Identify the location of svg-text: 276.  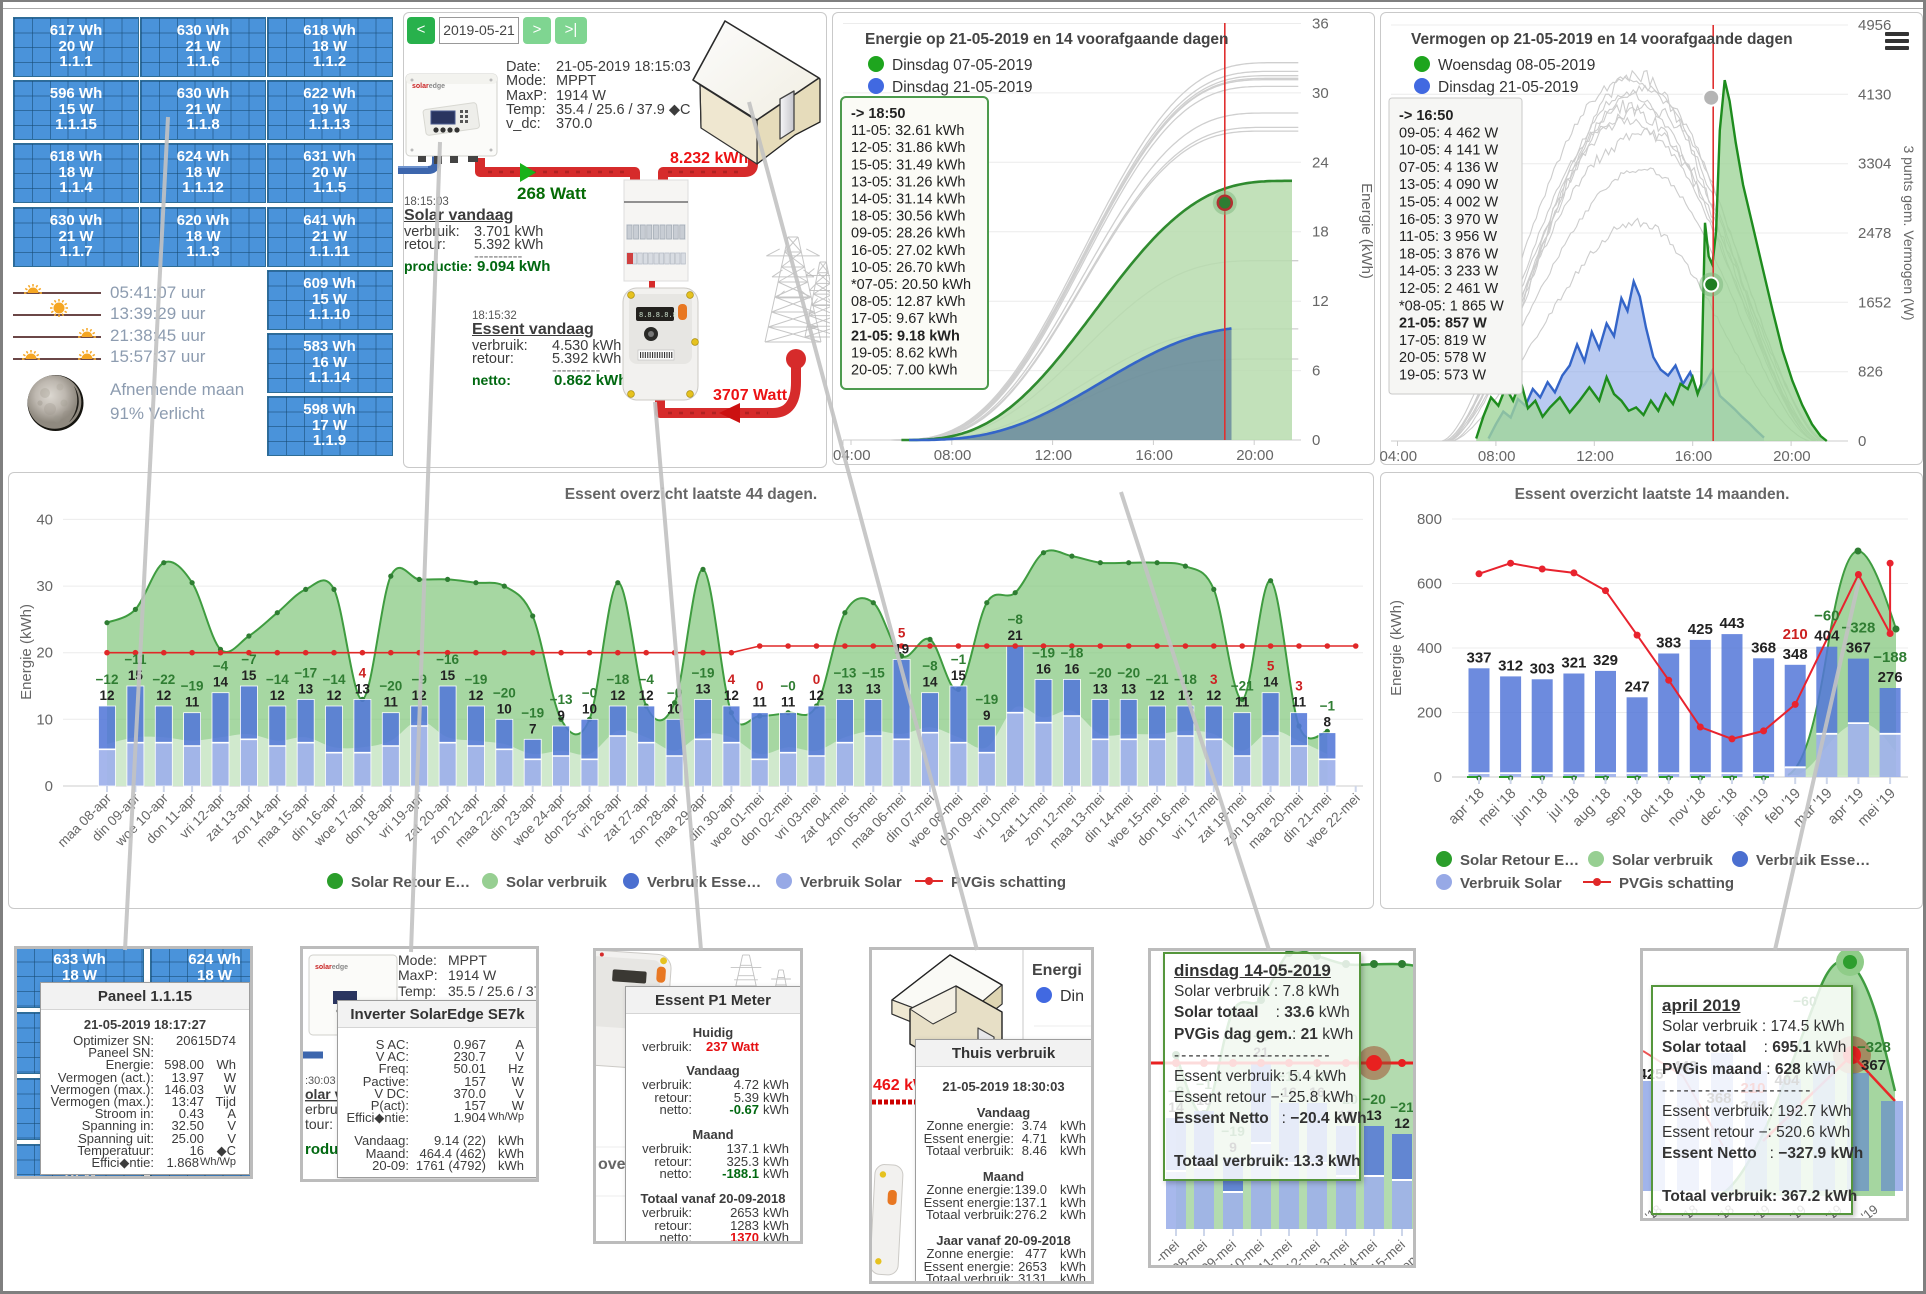
(1890, 677).